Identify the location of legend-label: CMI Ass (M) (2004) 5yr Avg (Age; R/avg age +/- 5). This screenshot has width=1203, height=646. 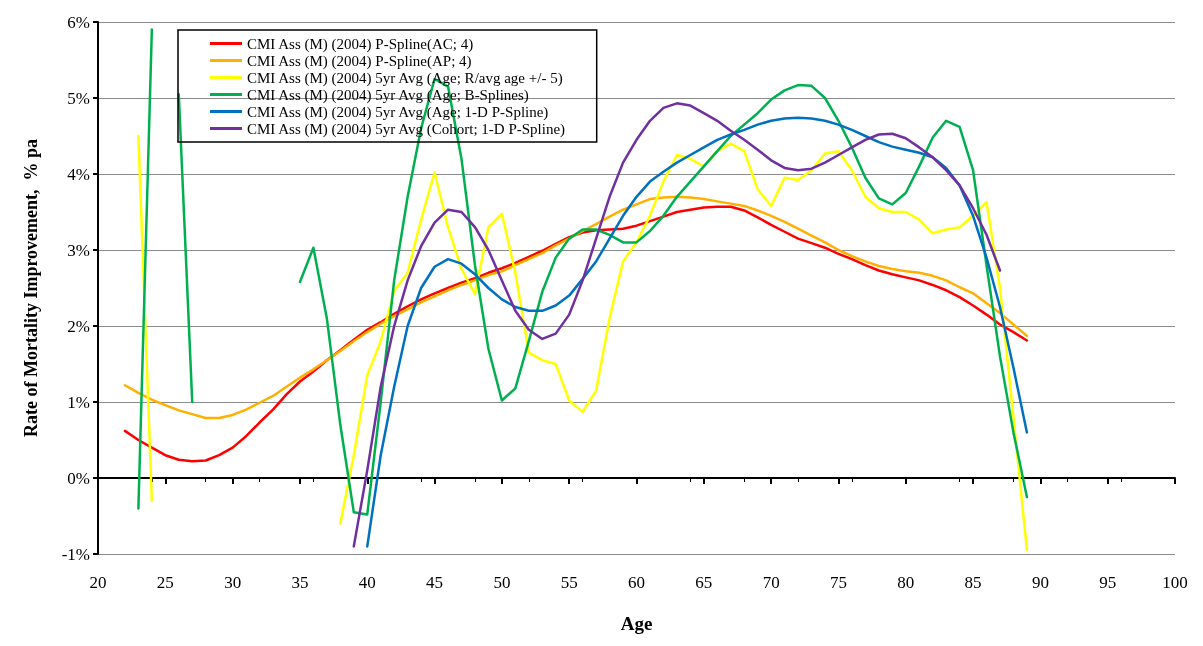
(405, 78).